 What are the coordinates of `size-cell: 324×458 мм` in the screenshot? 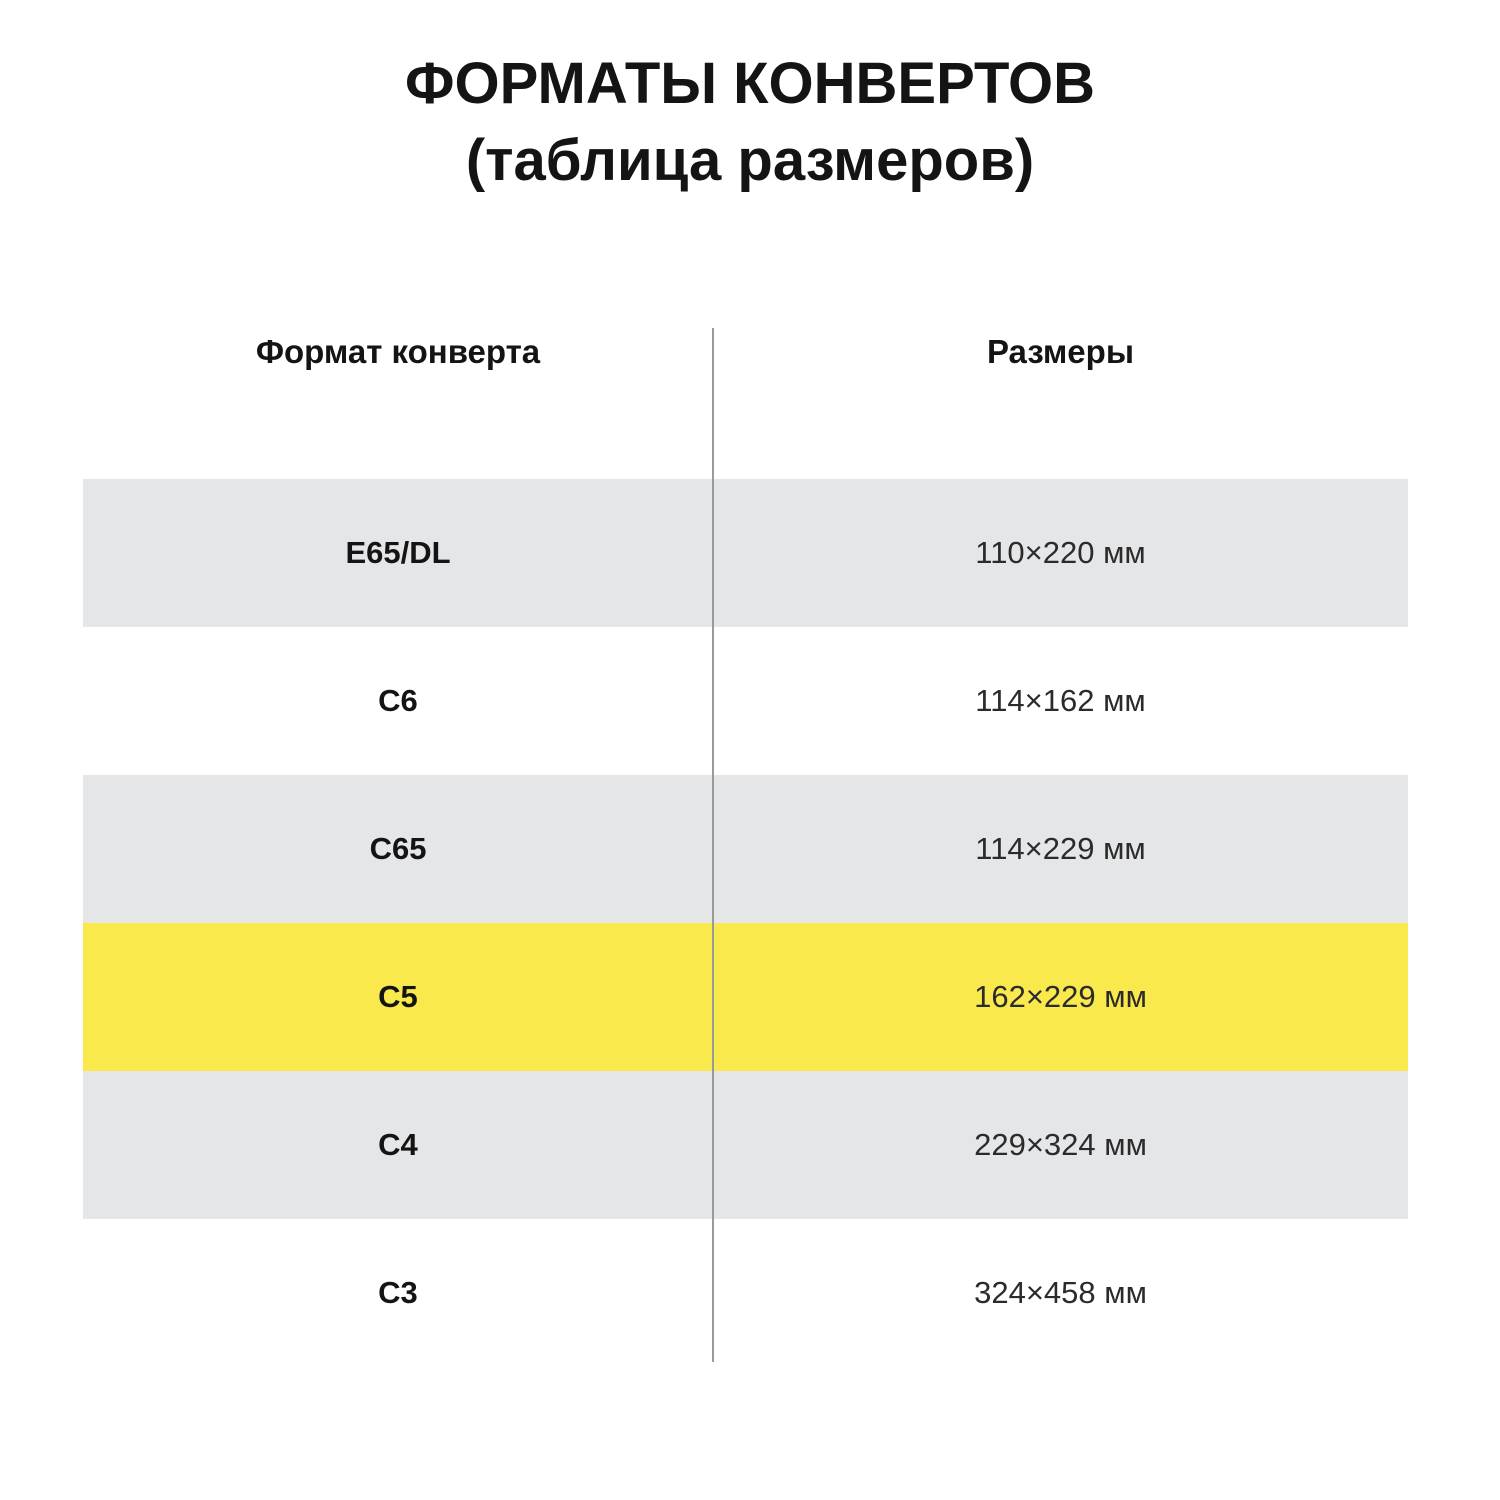 It's located at (1060, 1292).